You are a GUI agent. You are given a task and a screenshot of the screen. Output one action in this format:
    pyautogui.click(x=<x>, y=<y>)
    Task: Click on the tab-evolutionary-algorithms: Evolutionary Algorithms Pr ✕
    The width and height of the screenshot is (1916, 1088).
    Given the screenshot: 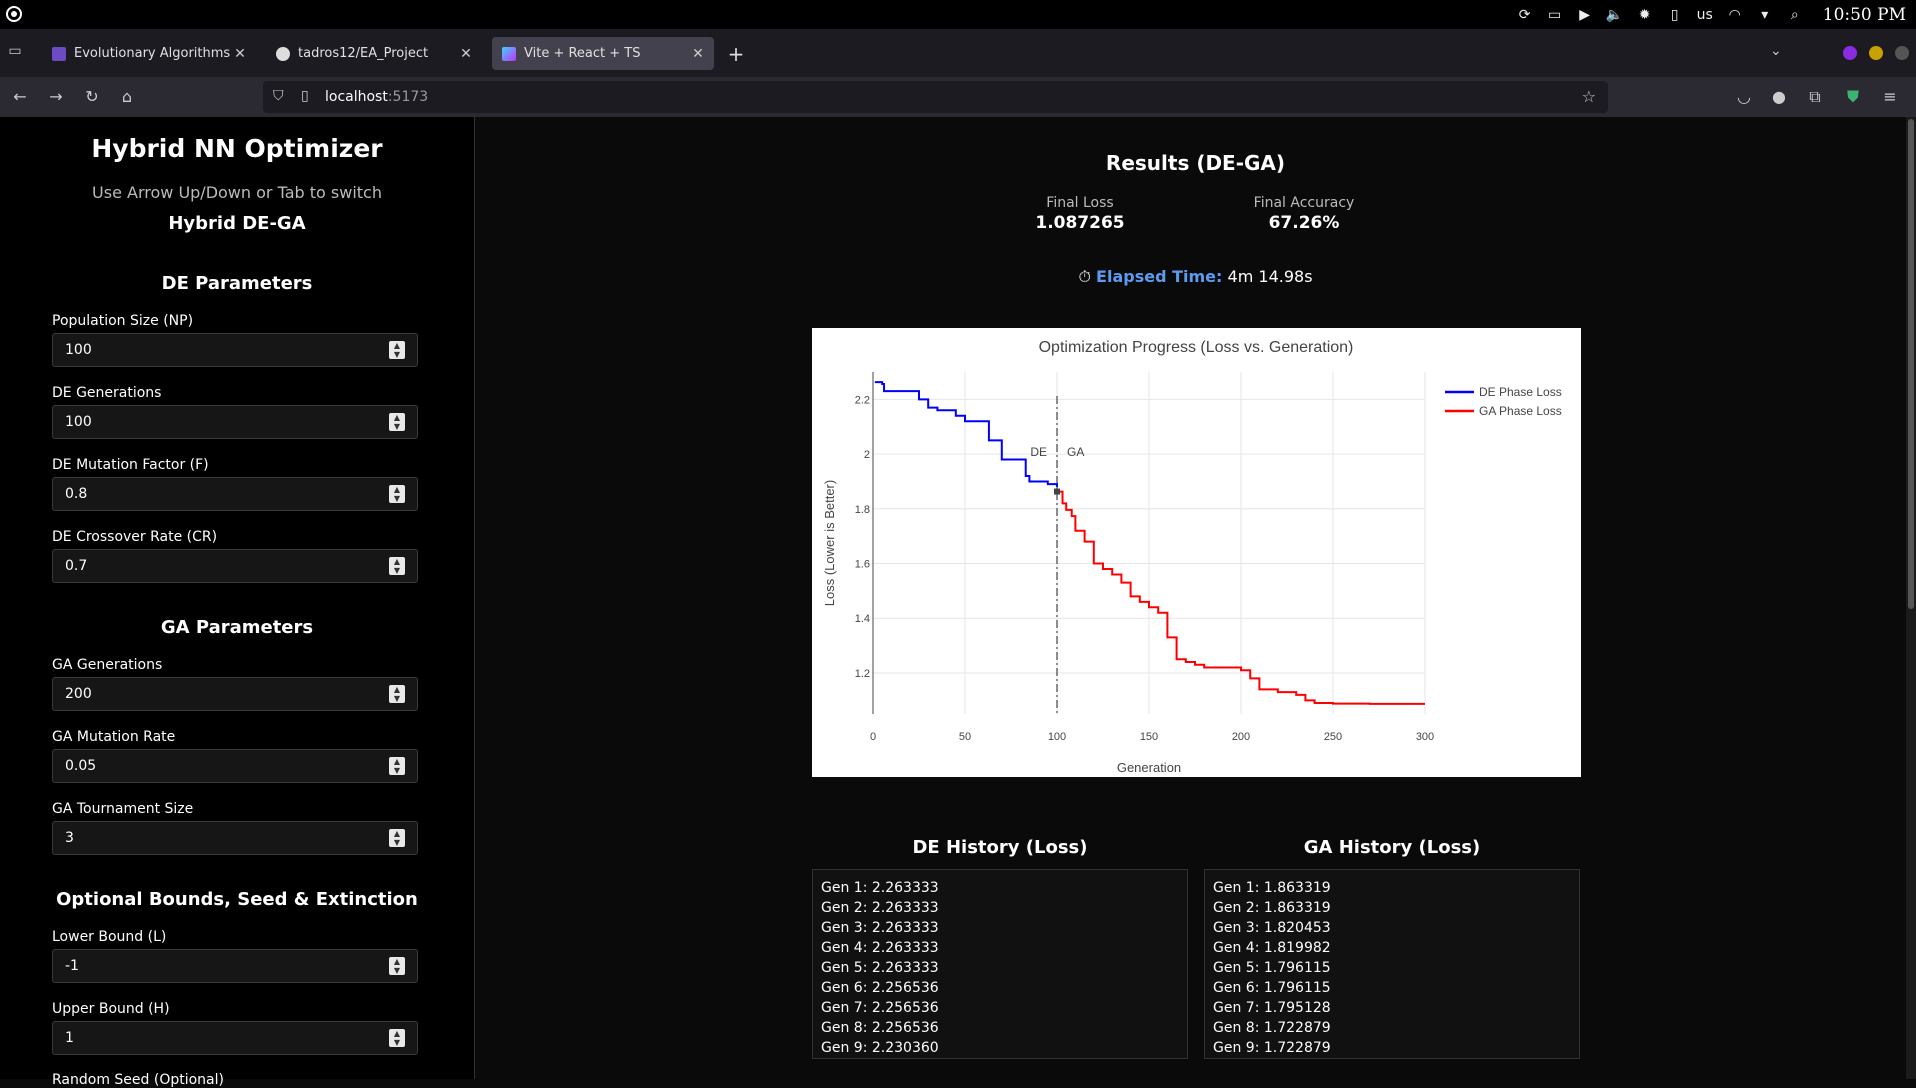 What is the action you would take?
    pyautogui.click(x=149, y=53)
    